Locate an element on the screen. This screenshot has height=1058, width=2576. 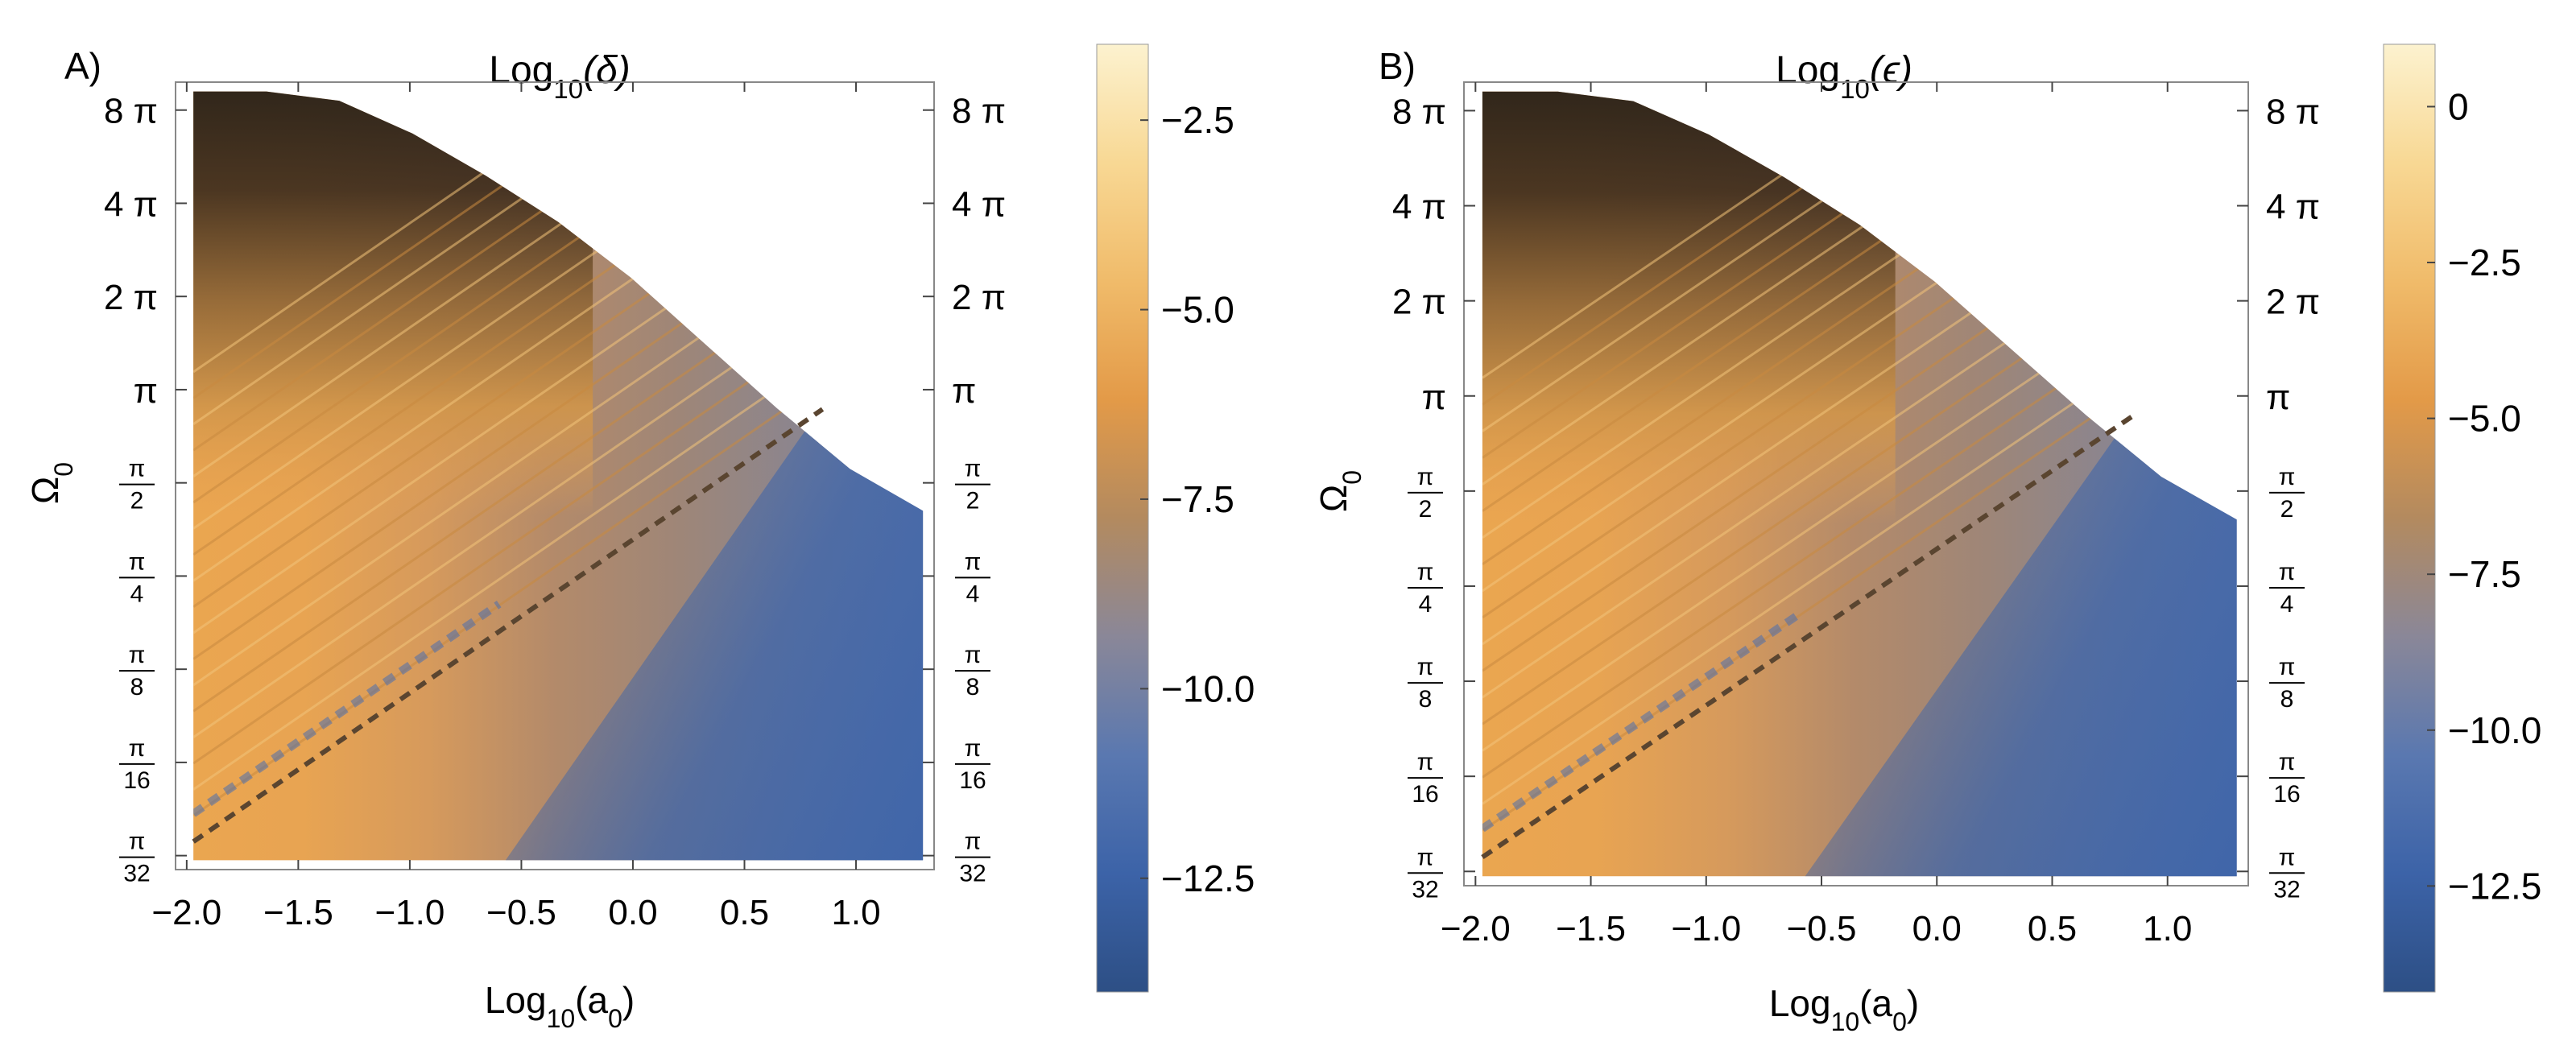
x-tick-label: −0.5 is located at coordinates (521, 913).